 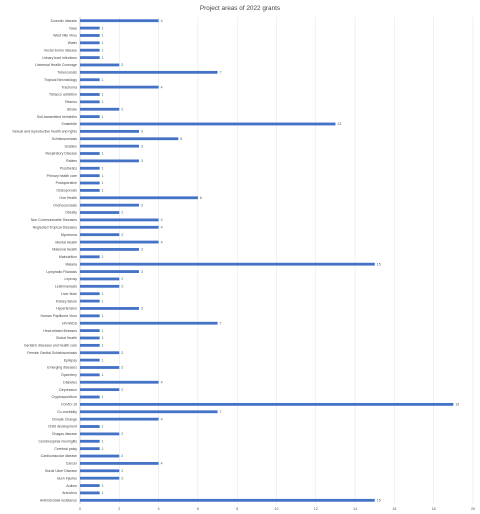 What do you see at coordinates (70, 382) in the screenshot?
I see `category-label: Diabetes` at bounding box center [70, 382].